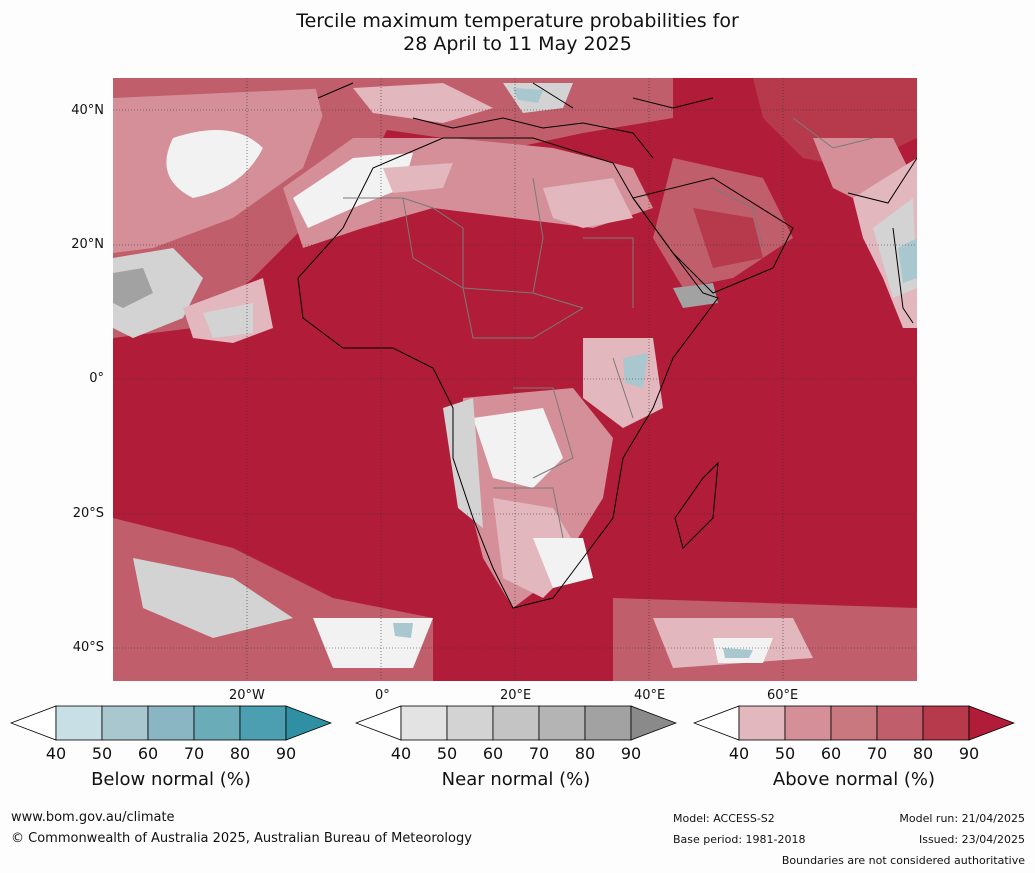 Image resolution: width=1035 pixels, height=873 pixels. I want to click on india-coastline, so click(882, 240).